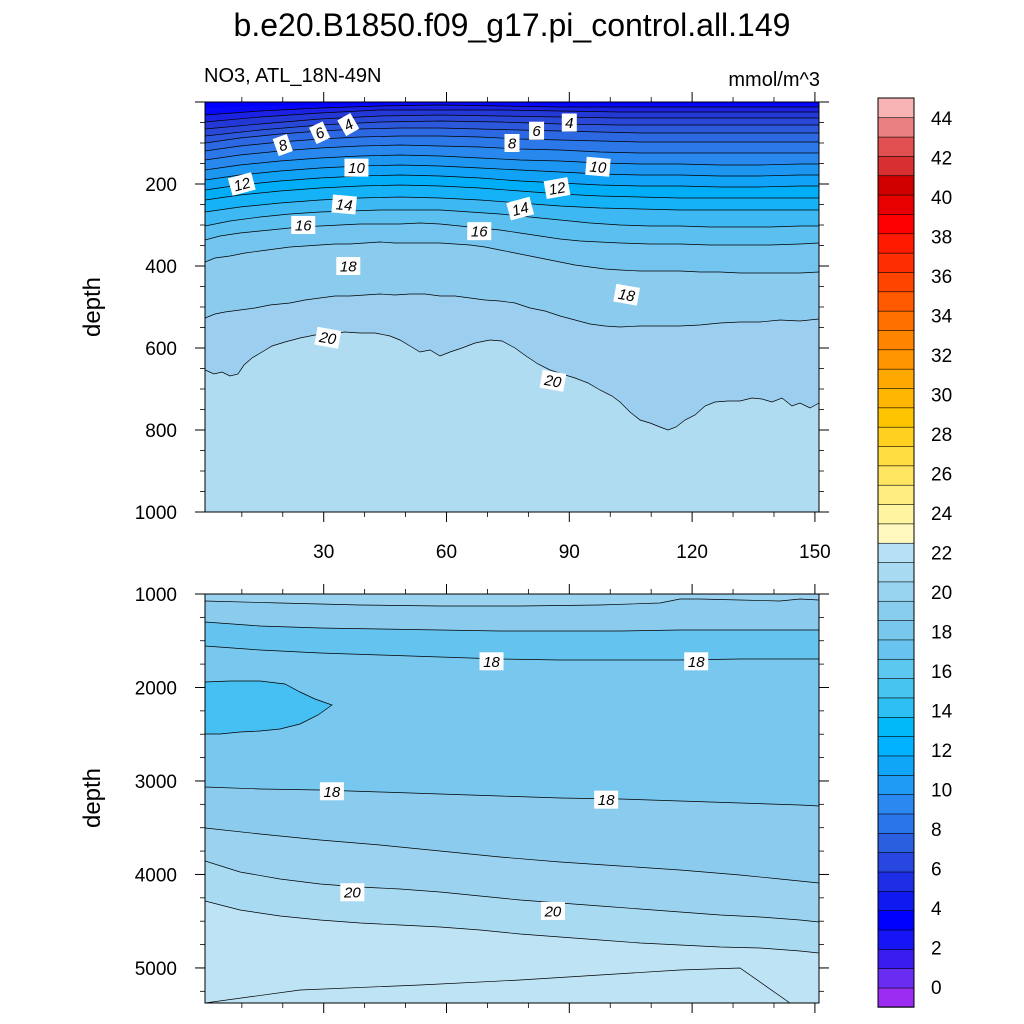 The image size is (1024, 1024). Describe the element at coordinates (512, 600) in the screenshot. I see `bottom-band-18-19-upper` at that location.